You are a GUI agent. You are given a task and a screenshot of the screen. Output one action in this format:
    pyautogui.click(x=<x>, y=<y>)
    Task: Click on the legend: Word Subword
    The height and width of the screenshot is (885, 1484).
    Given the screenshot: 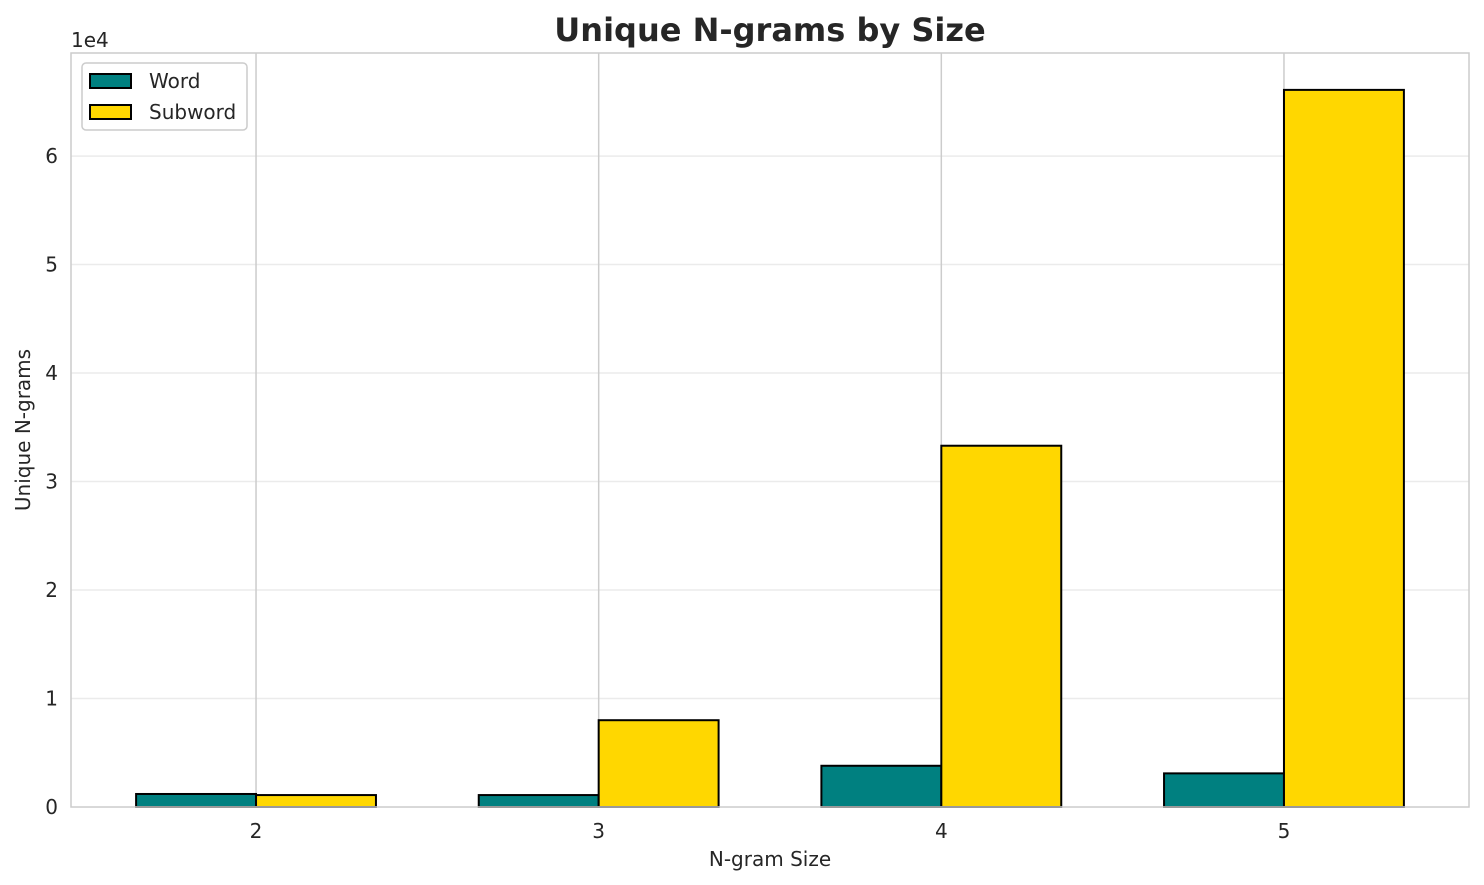 What is the action you would take?
    pyautogui.click(x=164, y=96)
    